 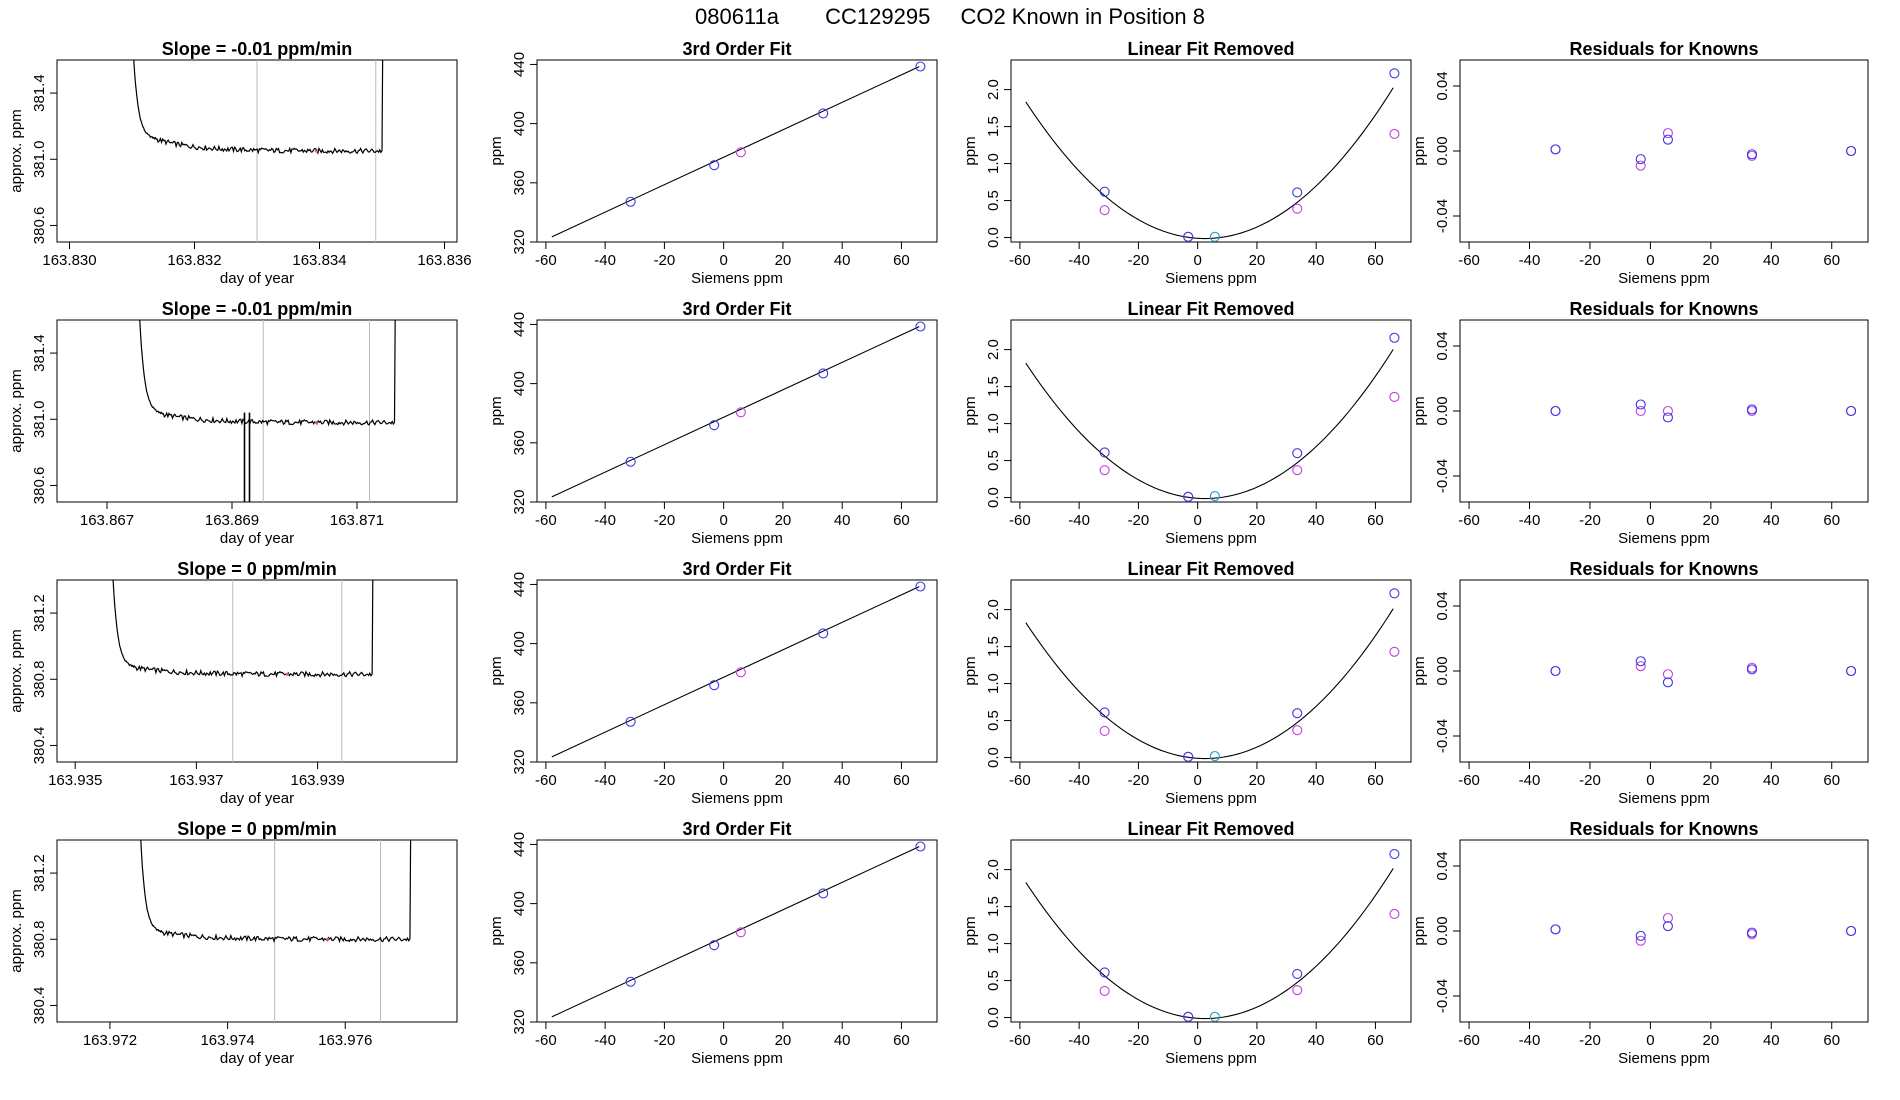 What do you see at coordinates (993, 423) in the screenshot?
I see `y-tick-label: 1.0` at bounding box center [993, 423].